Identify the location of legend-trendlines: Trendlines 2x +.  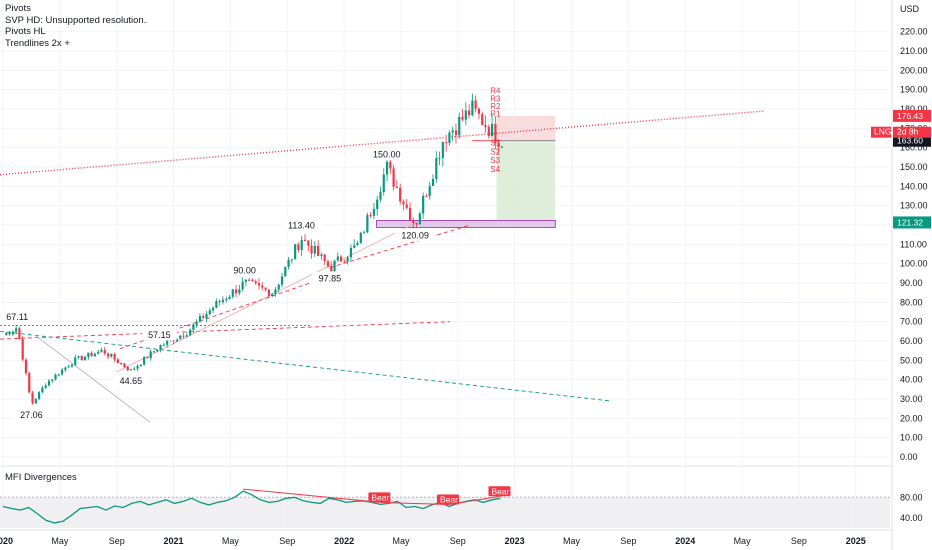
(37, 43).